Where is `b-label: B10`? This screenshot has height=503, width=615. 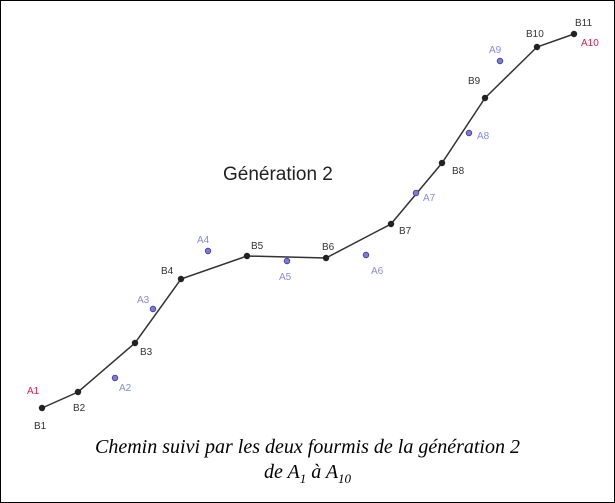 b-label: B10 is located at coordinates (535, 34).